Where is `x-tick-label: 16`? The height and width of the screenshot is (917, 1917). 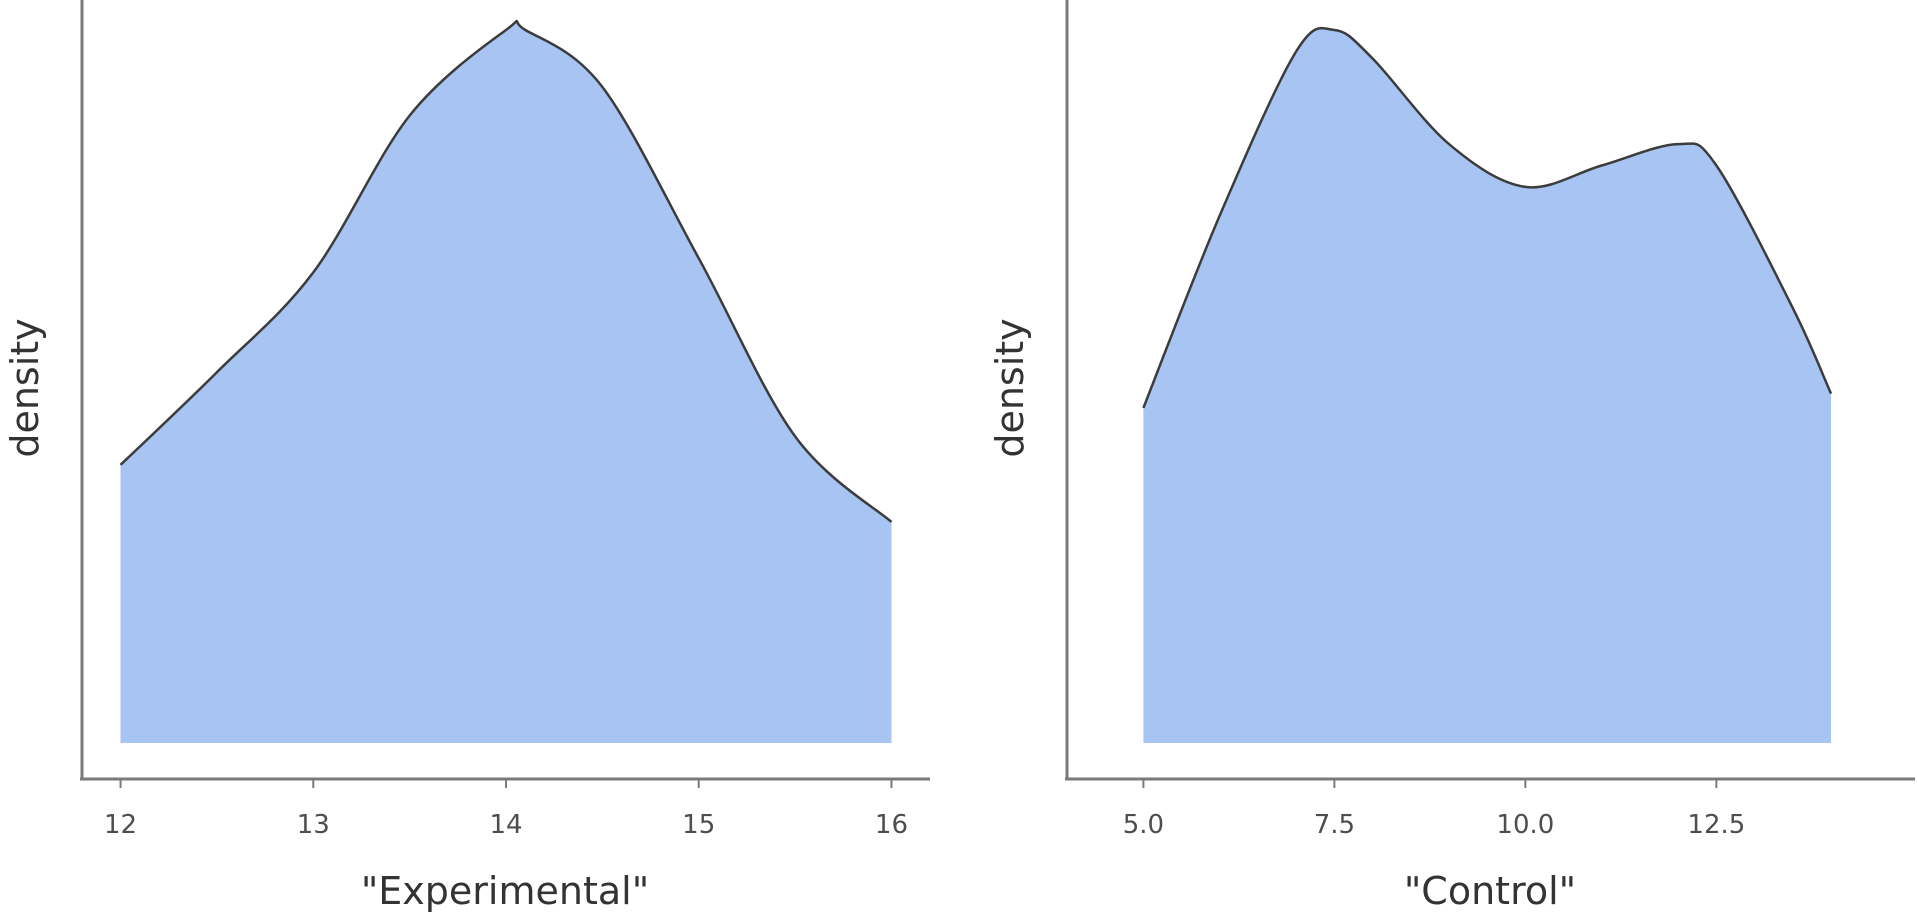 x-tick-label: 16 is located at coordinates (891, 825).